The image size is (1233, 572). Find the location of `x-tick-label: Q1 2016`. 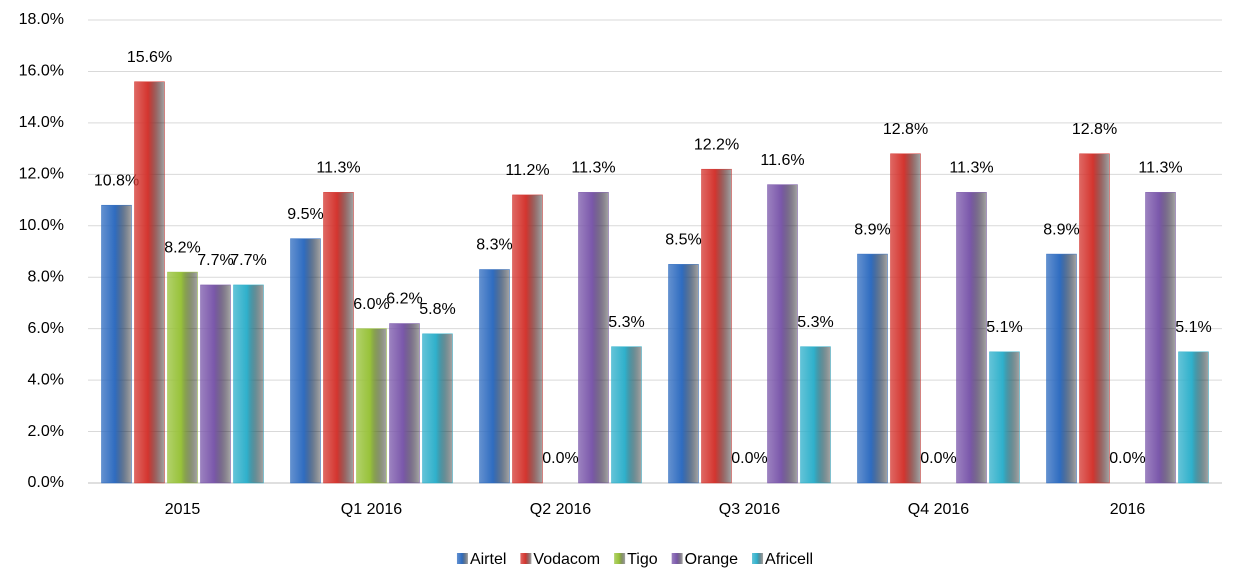

x-tick-label: Q1 2016 is located at coordinates (371, 509).